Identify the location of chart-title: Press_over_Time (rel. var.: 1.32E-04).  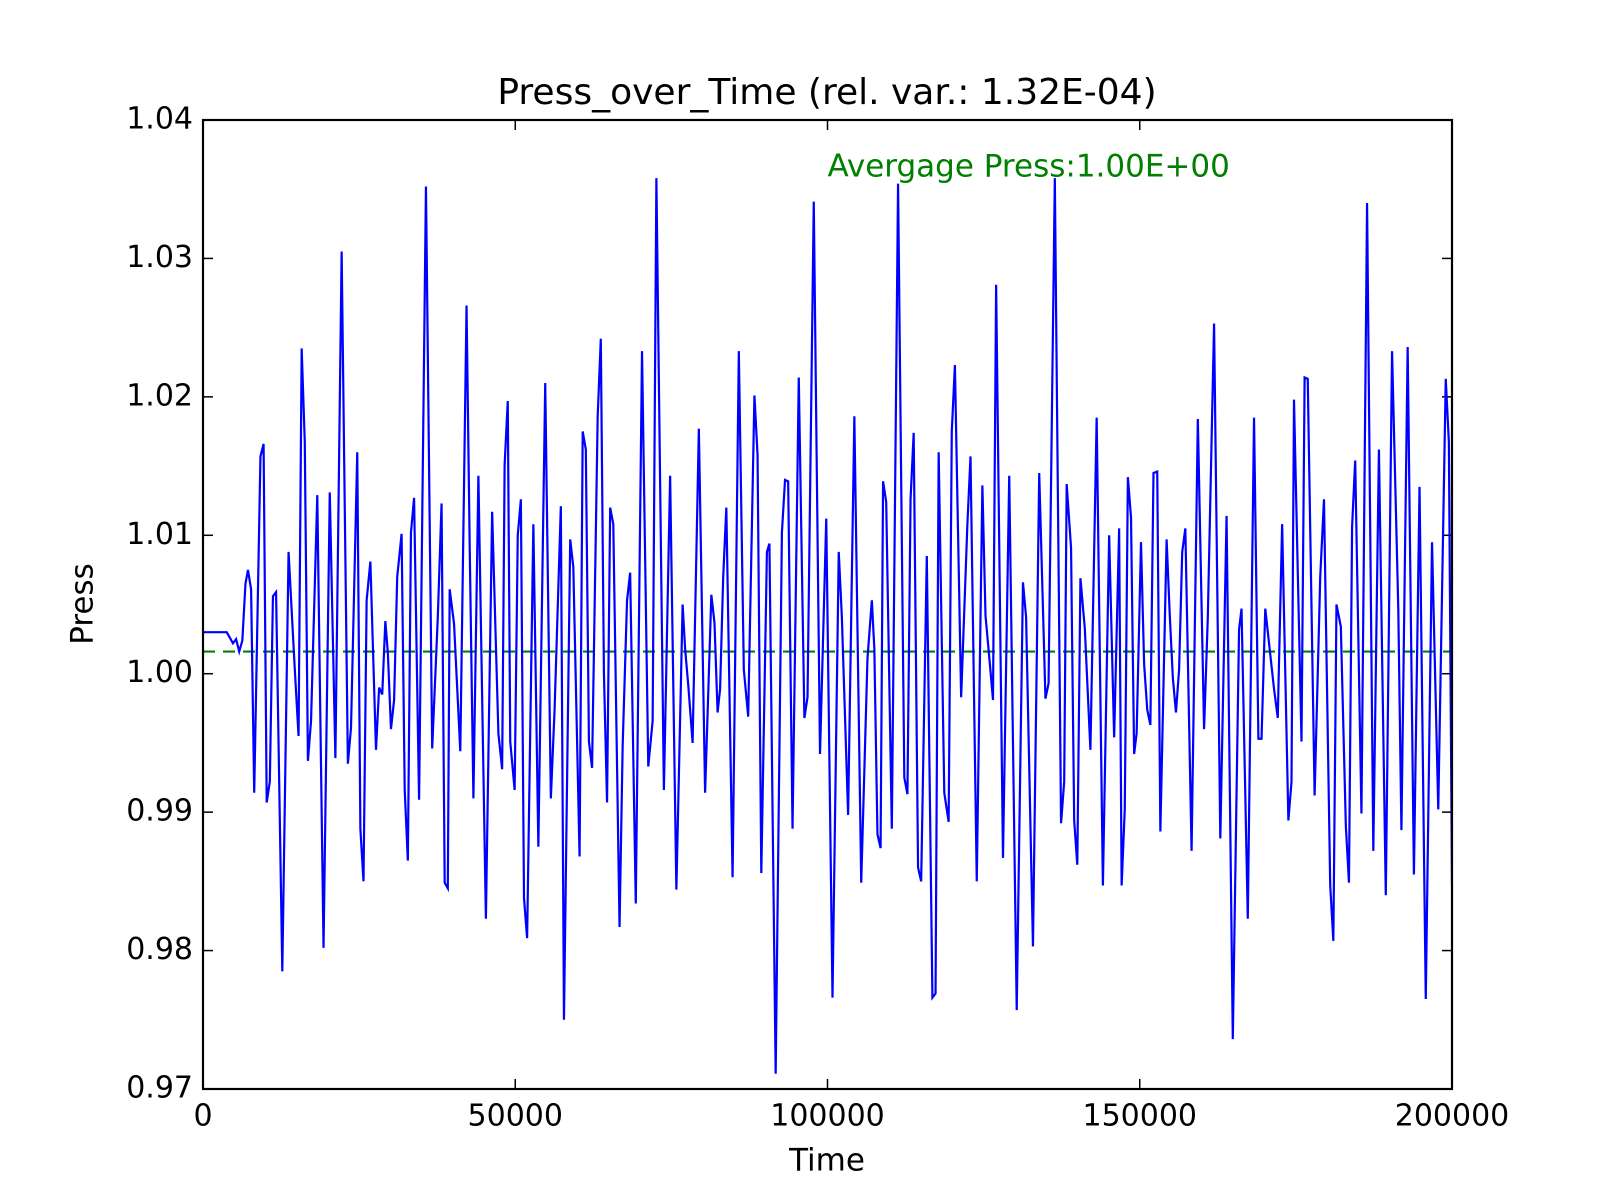
(826, 92).